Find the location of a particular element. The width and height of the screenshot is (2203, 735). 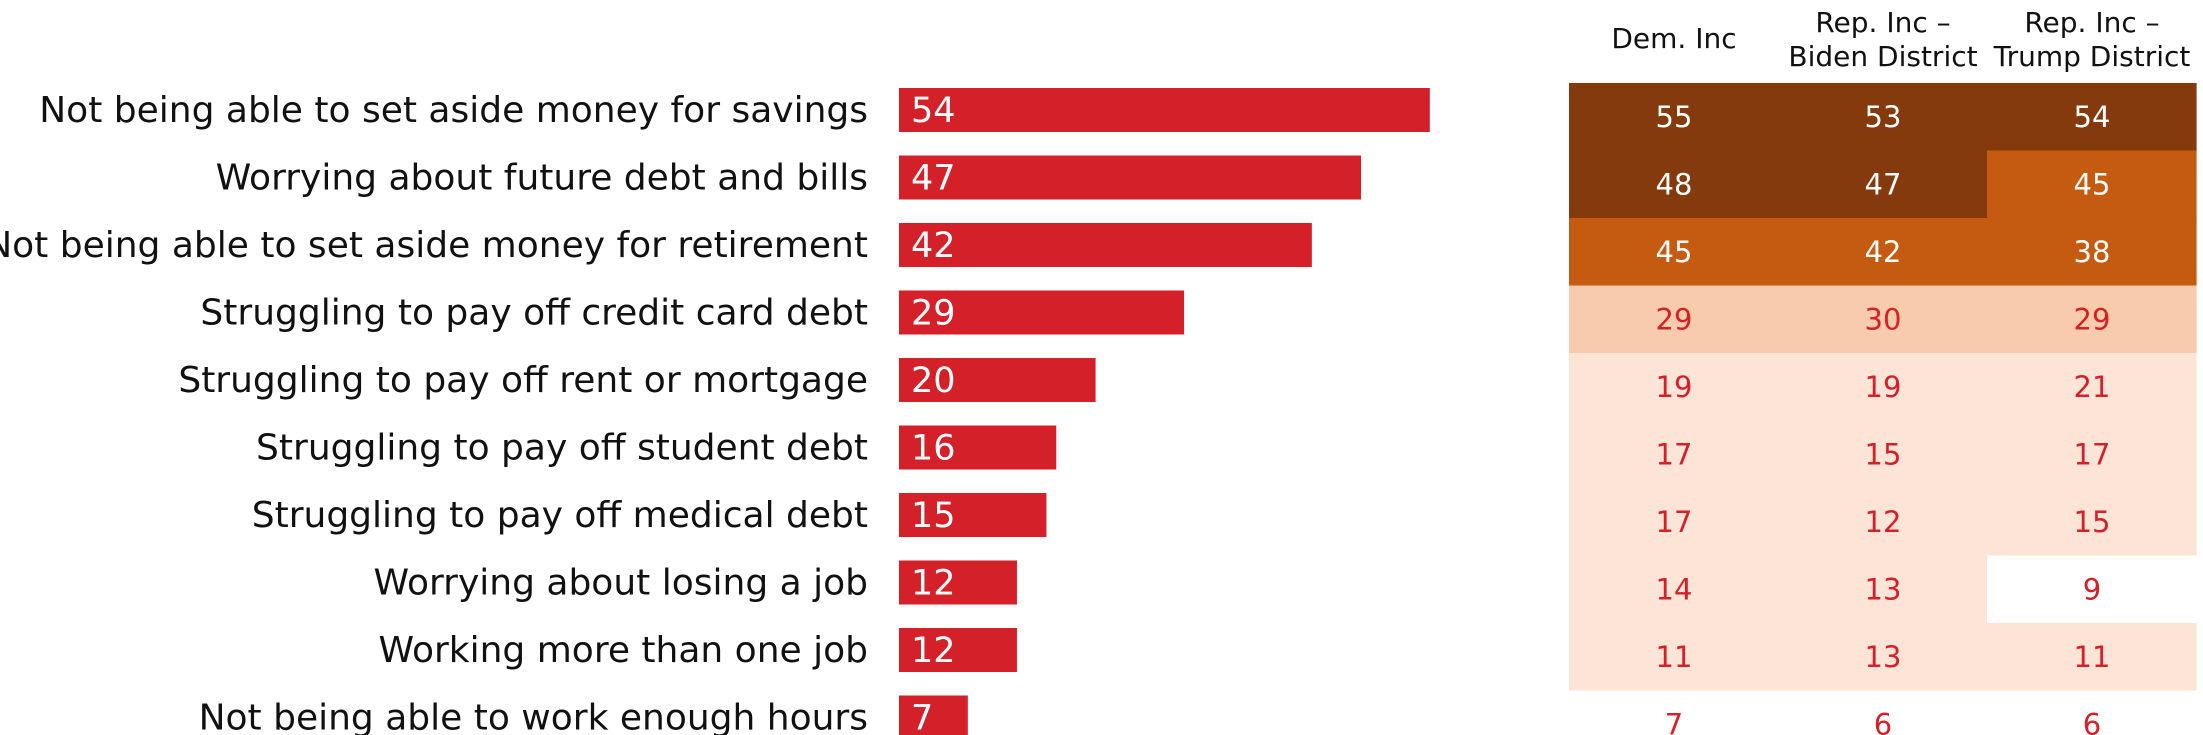

heatmap-cell-value: 42 is located at coordinates (1883, 252).